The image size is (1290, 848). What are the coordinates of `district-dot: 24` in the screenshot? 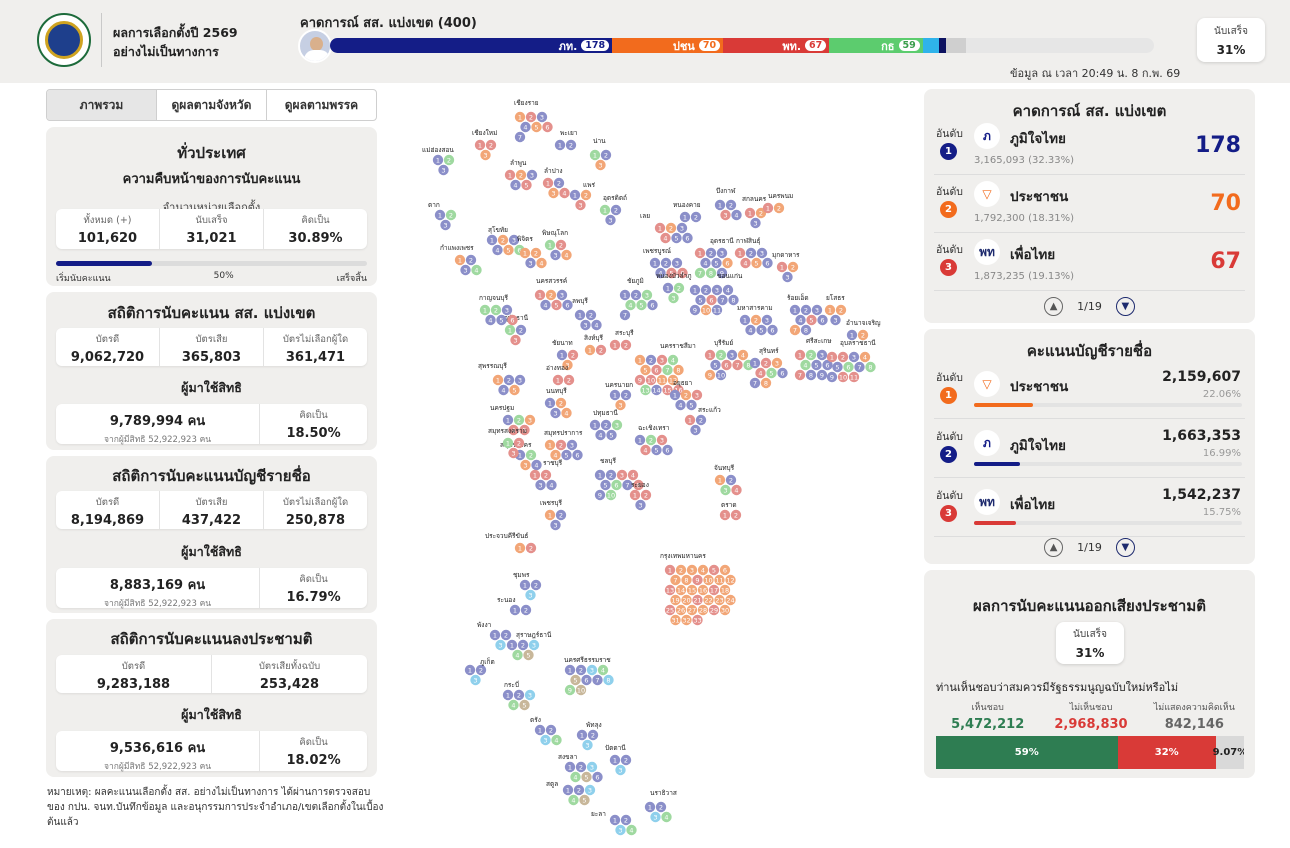 It's located at (730, 600).